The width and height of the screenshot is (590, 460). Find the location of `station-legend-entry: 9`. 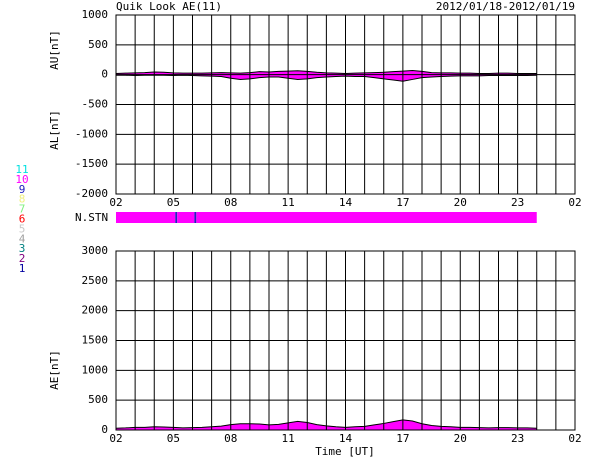

station-legend-entry: 9 is located at coordinates (22, 189).